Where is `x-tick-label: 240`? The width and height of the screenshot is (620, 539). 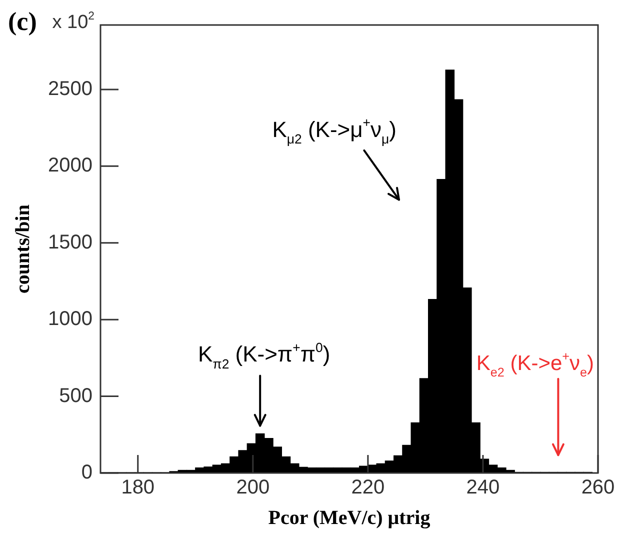 x-tick-label: 240 is located at coordinates (483, 487).